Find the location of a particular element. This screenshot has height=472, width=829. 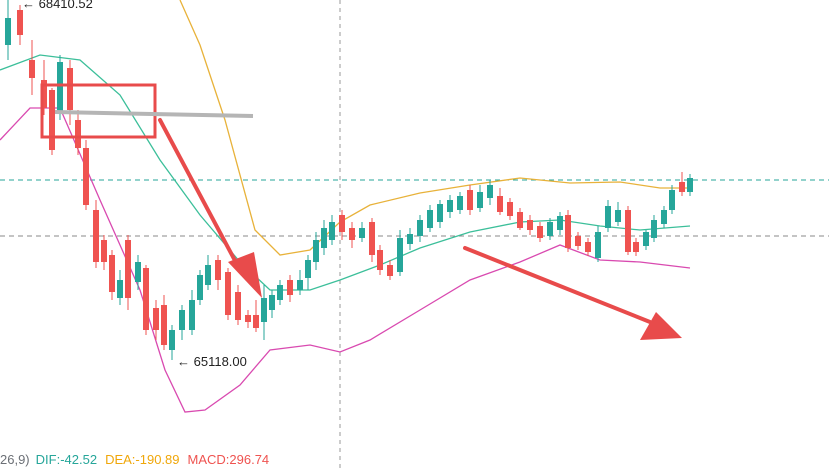

high-price-label: ← 68410.52 is located at coordinates (57, 5).